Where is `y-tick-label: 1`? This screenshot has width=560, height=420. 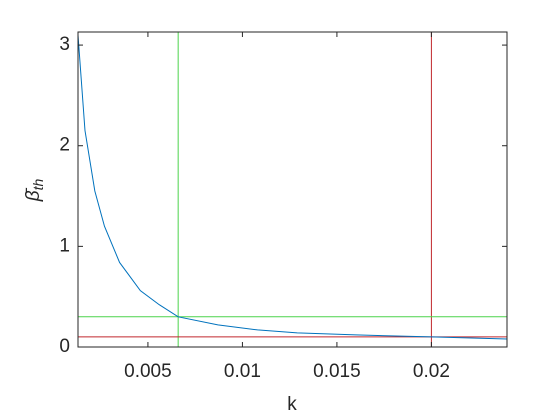
y-tick-label: 1 is located at coordinates (64, 245).